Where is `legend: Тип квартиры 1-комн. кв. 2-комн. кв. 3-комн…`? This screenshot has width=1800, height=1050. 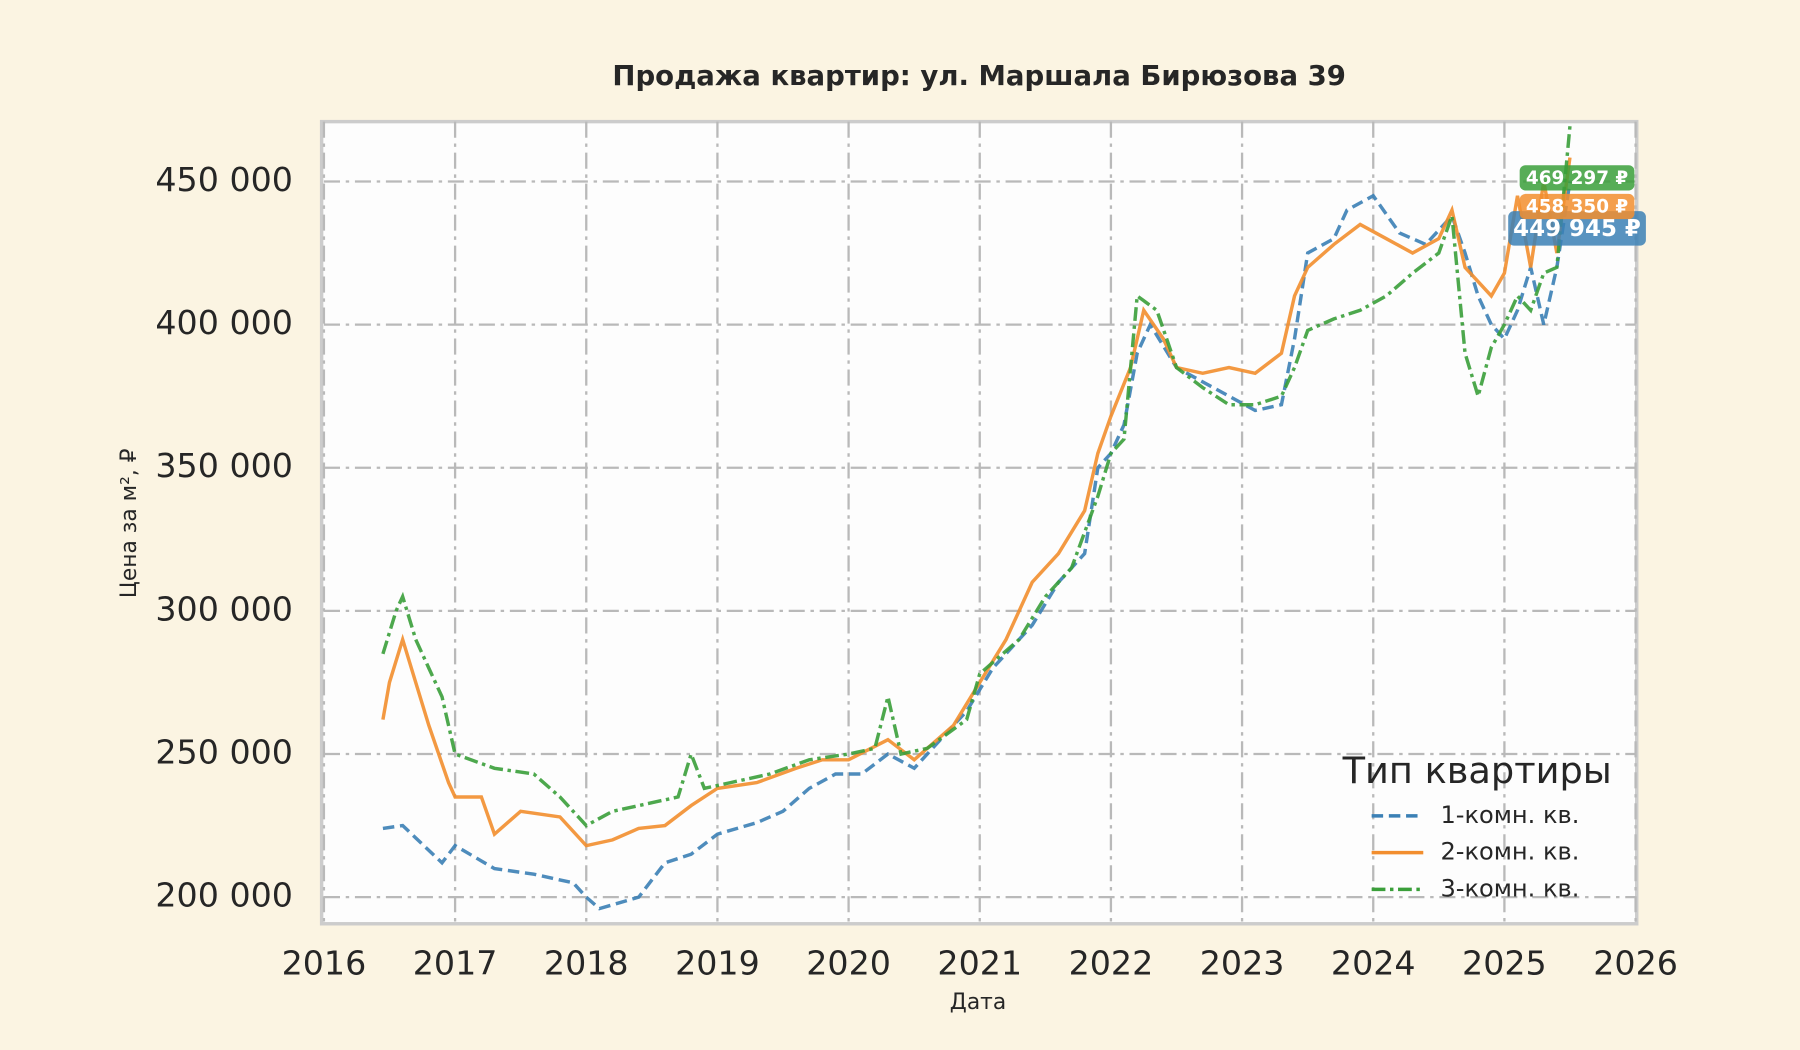
legend: Тип квартиры 1-комн. кв. 2-комн. кв. 3-комн… is located at coordinates (1477, 826).